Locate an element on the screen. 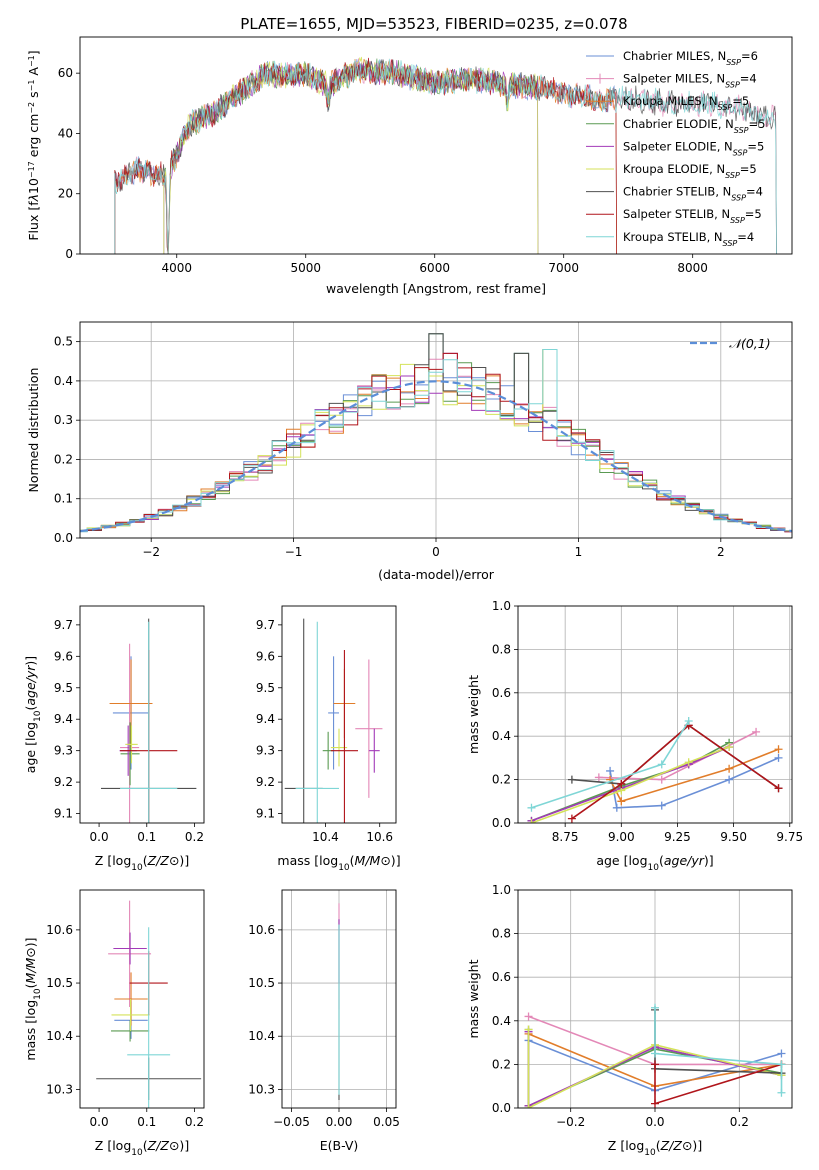  x-tick-label: 2 is located at coordinates (721, 552).